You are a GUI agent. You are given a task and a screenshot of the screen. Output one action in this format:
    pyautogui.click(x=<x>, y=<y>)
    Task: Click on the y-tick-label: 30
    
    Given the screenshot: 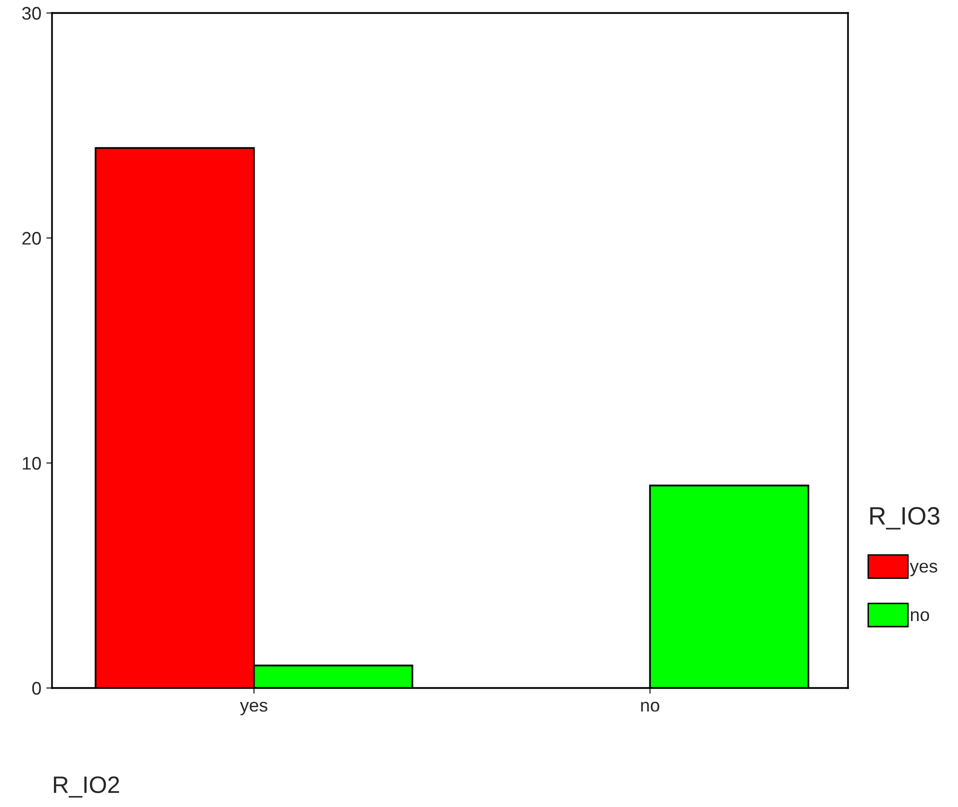 What is the action you would take?
    pyautogui.click(x=31, y=13)
    